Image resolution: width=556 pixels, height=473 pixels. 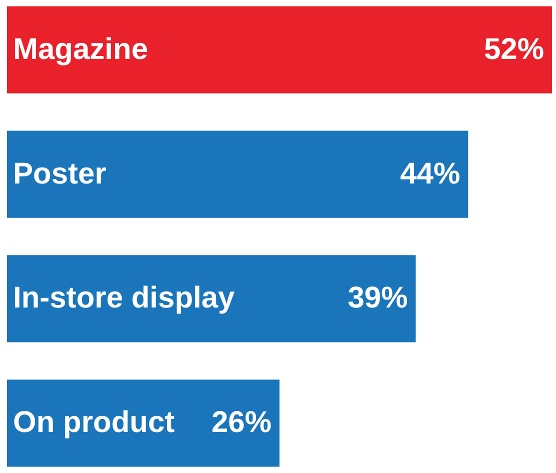 I want to click on data-label: 44%, so click(x=430, y=173).